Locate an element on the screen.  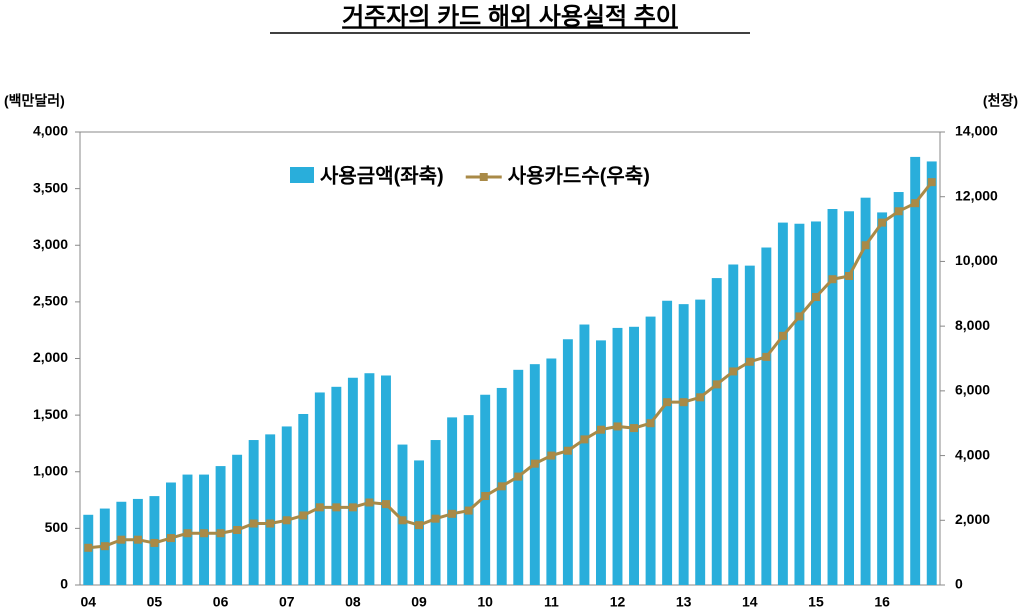
x-tick-label: 06 is located at coordinates (221, 602).